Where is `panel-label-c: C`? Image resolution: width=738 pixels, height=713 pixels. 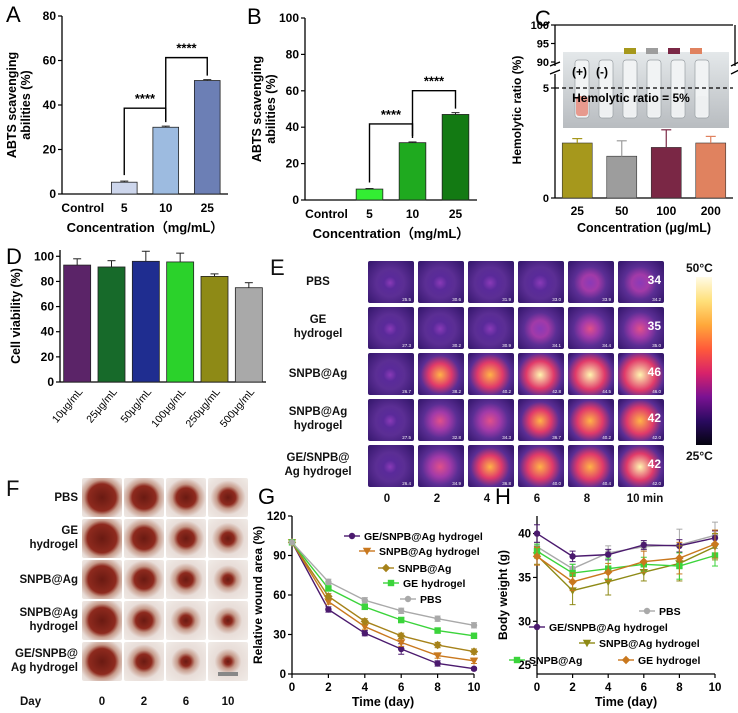
panel-label-c: C is located at coordinates (543, 18).